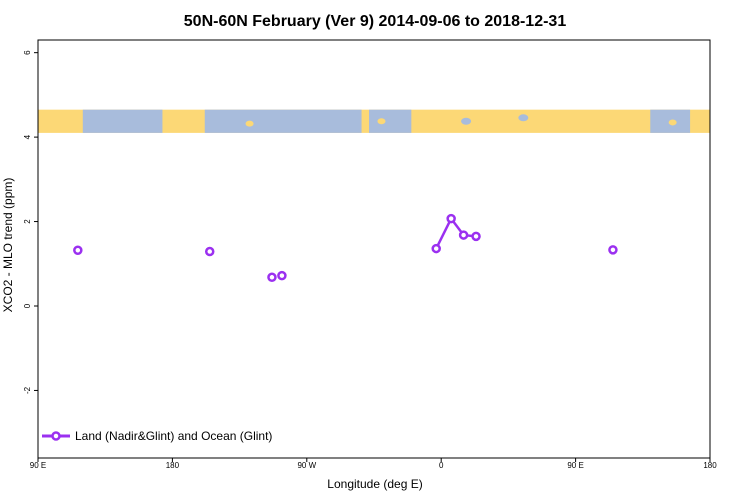 The image size is (750, 500). I want to click on series-line, so click(456, 233).